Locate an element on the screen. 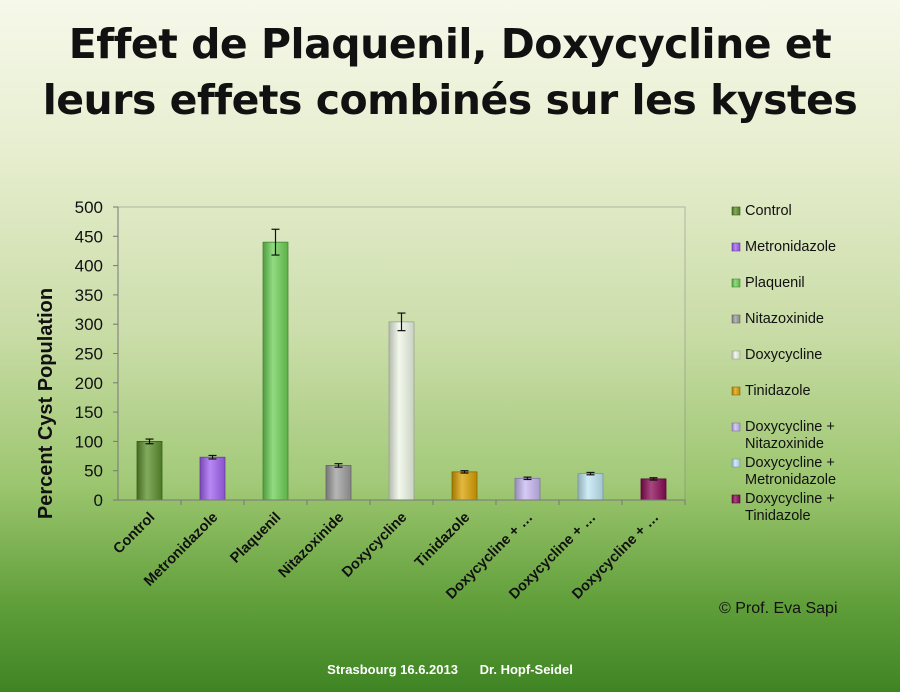 This screenshot has height=692, width=900. footer: Strasbourg 16.6.2013 Dr. Hopf-Seidel is located at coordinates (450, 669).